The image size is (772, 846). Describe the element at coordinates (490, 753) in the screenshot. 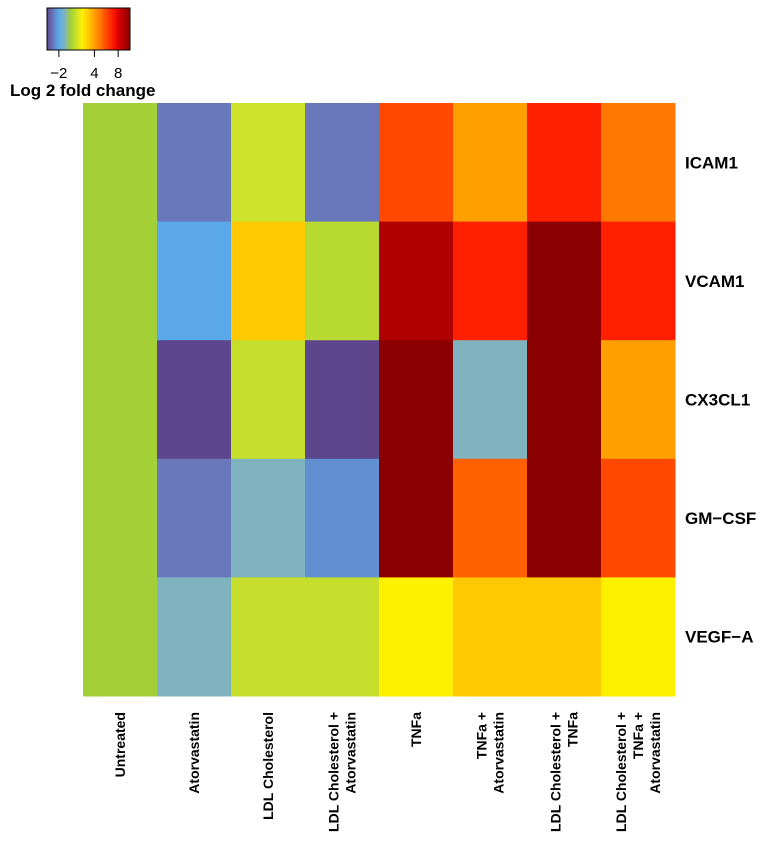

I see `column-label: TNFa +Atorvastatin` at that location.